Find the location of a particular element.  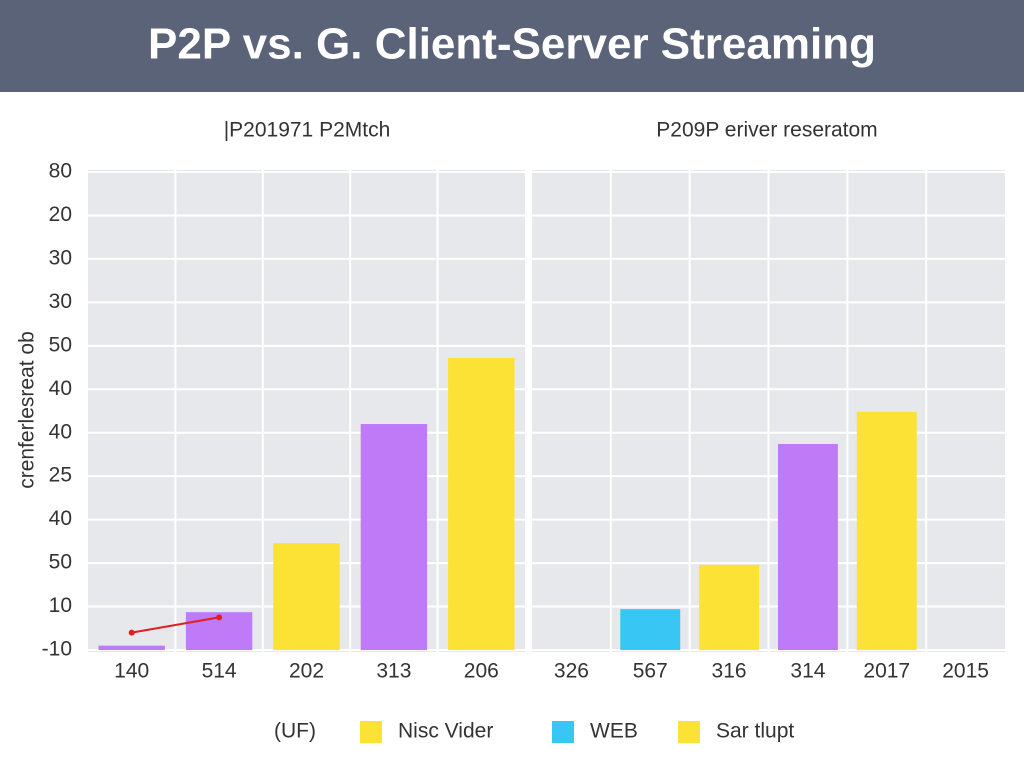

x-tick-label: 2017 is located at coordinates (886, 671).